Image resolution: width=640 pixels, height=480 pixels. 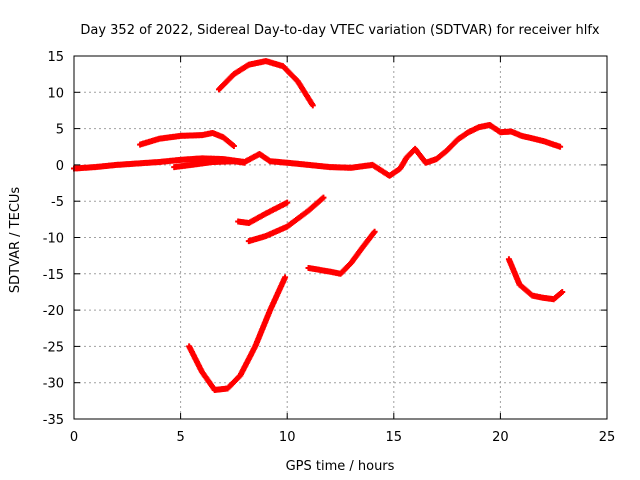 What do you see at coordinates (394, 437) in the screenshot?
I see `x-tick-label: 15` at bounding box center [394, 437].